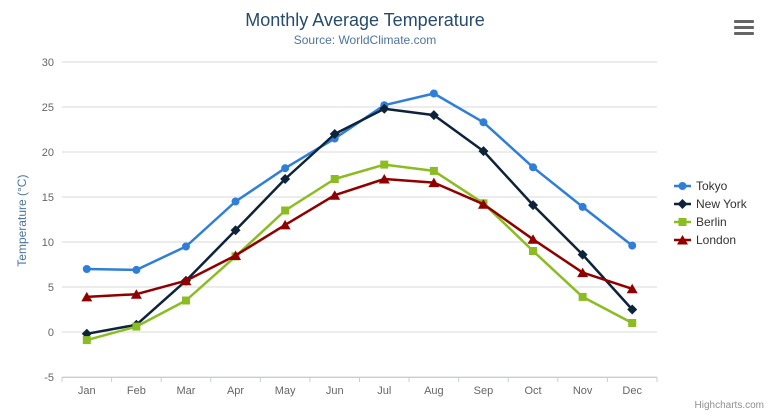 The width and height of the screenshot is (769, 416). Describe the element at coordinates (532, 391) in the screenshot. I see `x-axis-tick-label: Oct` at that location.